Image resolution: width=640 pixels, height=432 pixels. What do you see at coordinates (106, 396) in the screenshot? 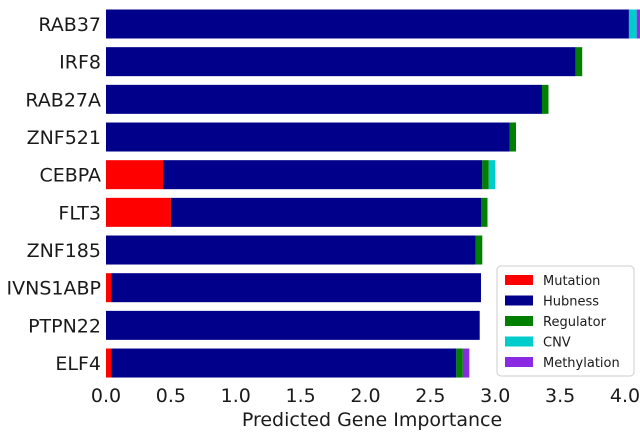
I see `x-tick-label: 0.0` at bounding box center [106, 396].